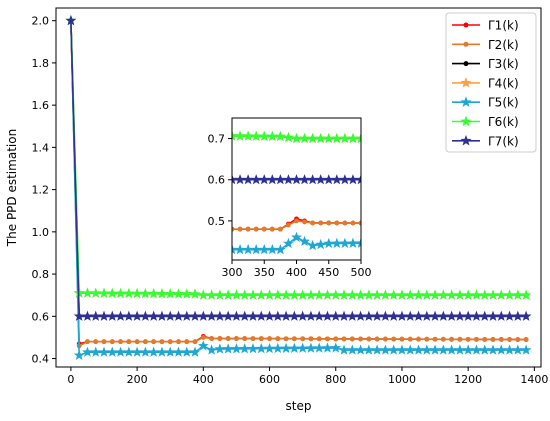 This screenshot has height=421, width=550. I want to click on main-x-tick-label: 1400, so click(534, 379).